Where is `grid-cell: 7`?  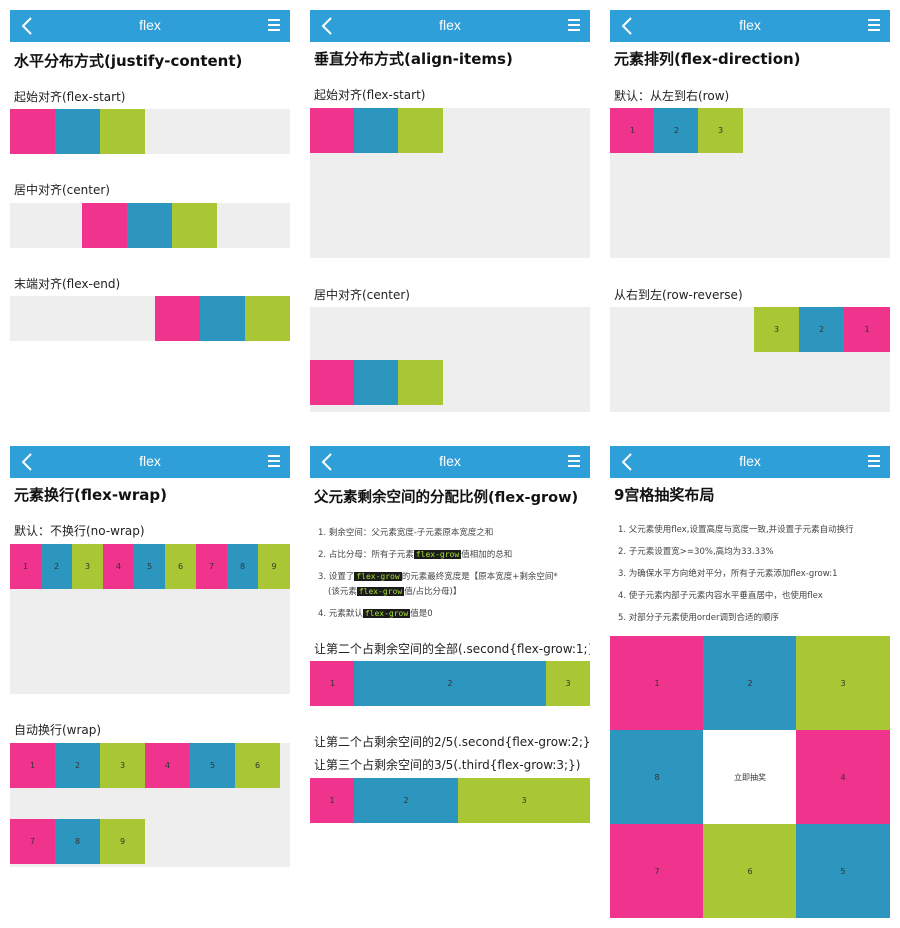 grid-cell: 7 is located at coordinates (657, 871).